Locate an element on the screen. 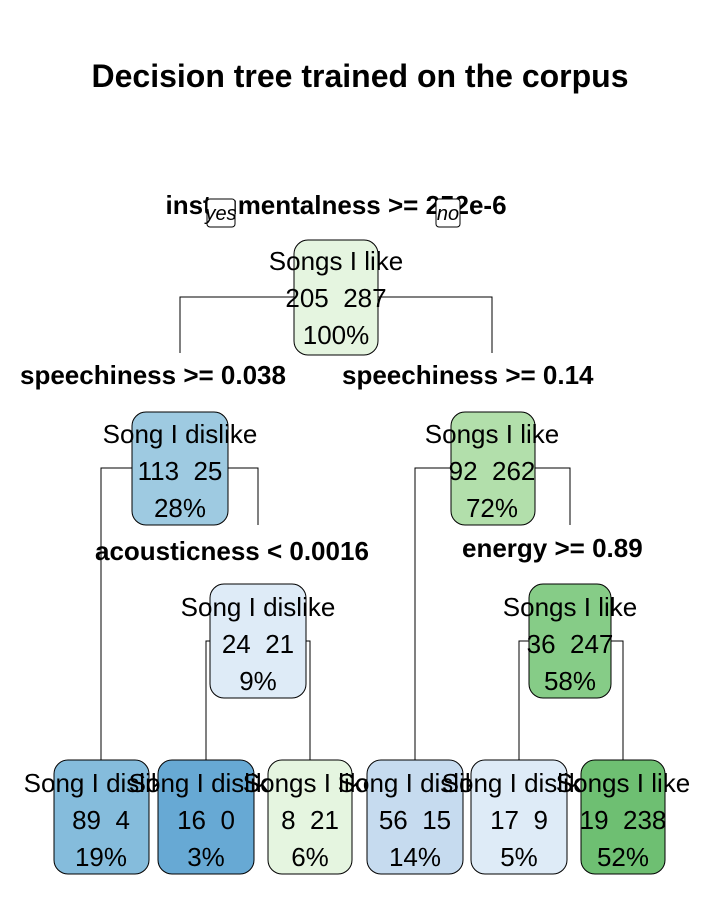 Image resolution: width=720 pixels, height=921 pixels. node-n4: Songs I like 36 247 58% is located at coordinates (570, 641).